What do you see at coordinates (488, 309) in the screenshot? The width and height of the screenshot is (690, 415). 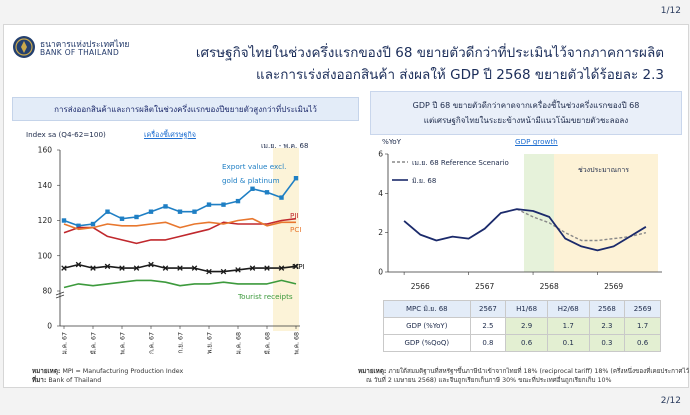 I see `table-header-cell: 2567` at bounding box center [488, 309].